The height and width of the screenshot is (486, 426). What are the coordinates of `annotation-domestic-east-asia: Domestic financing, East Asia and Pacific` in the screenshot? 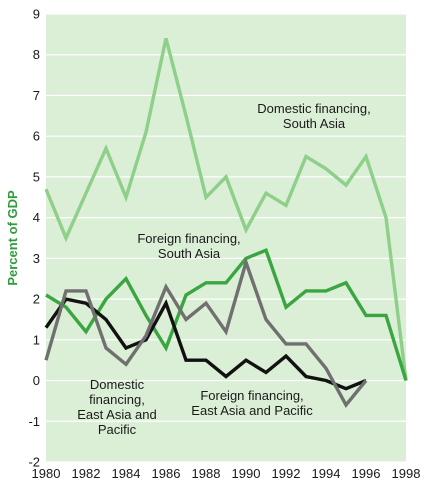 It's located at (117, 407).